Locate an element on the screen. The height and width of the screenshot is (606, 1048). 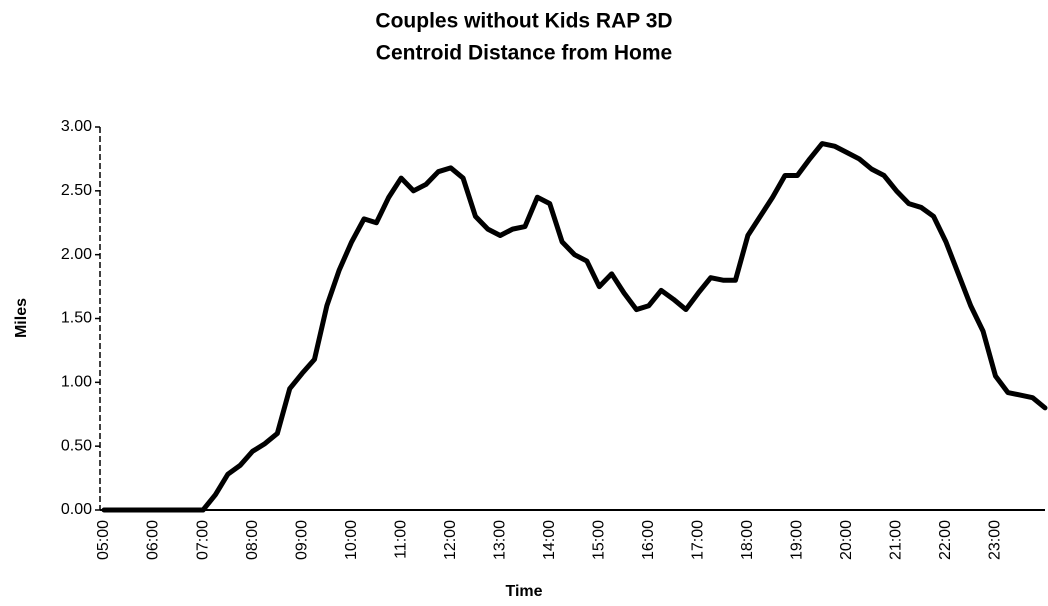
y-tick-label: 2.00 is located at coordinates (76, 254).